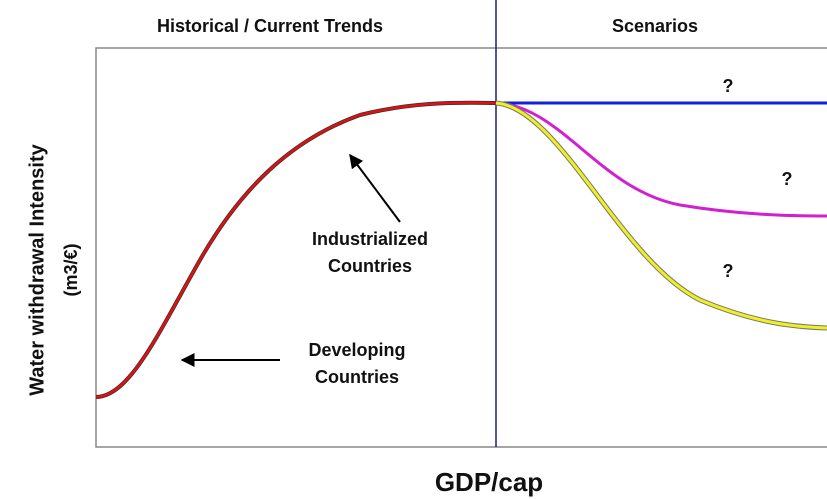  Describe the element at coordinates (489, 482) in the screenshot. I see `x-axis-title: GDP/cap` at that location.